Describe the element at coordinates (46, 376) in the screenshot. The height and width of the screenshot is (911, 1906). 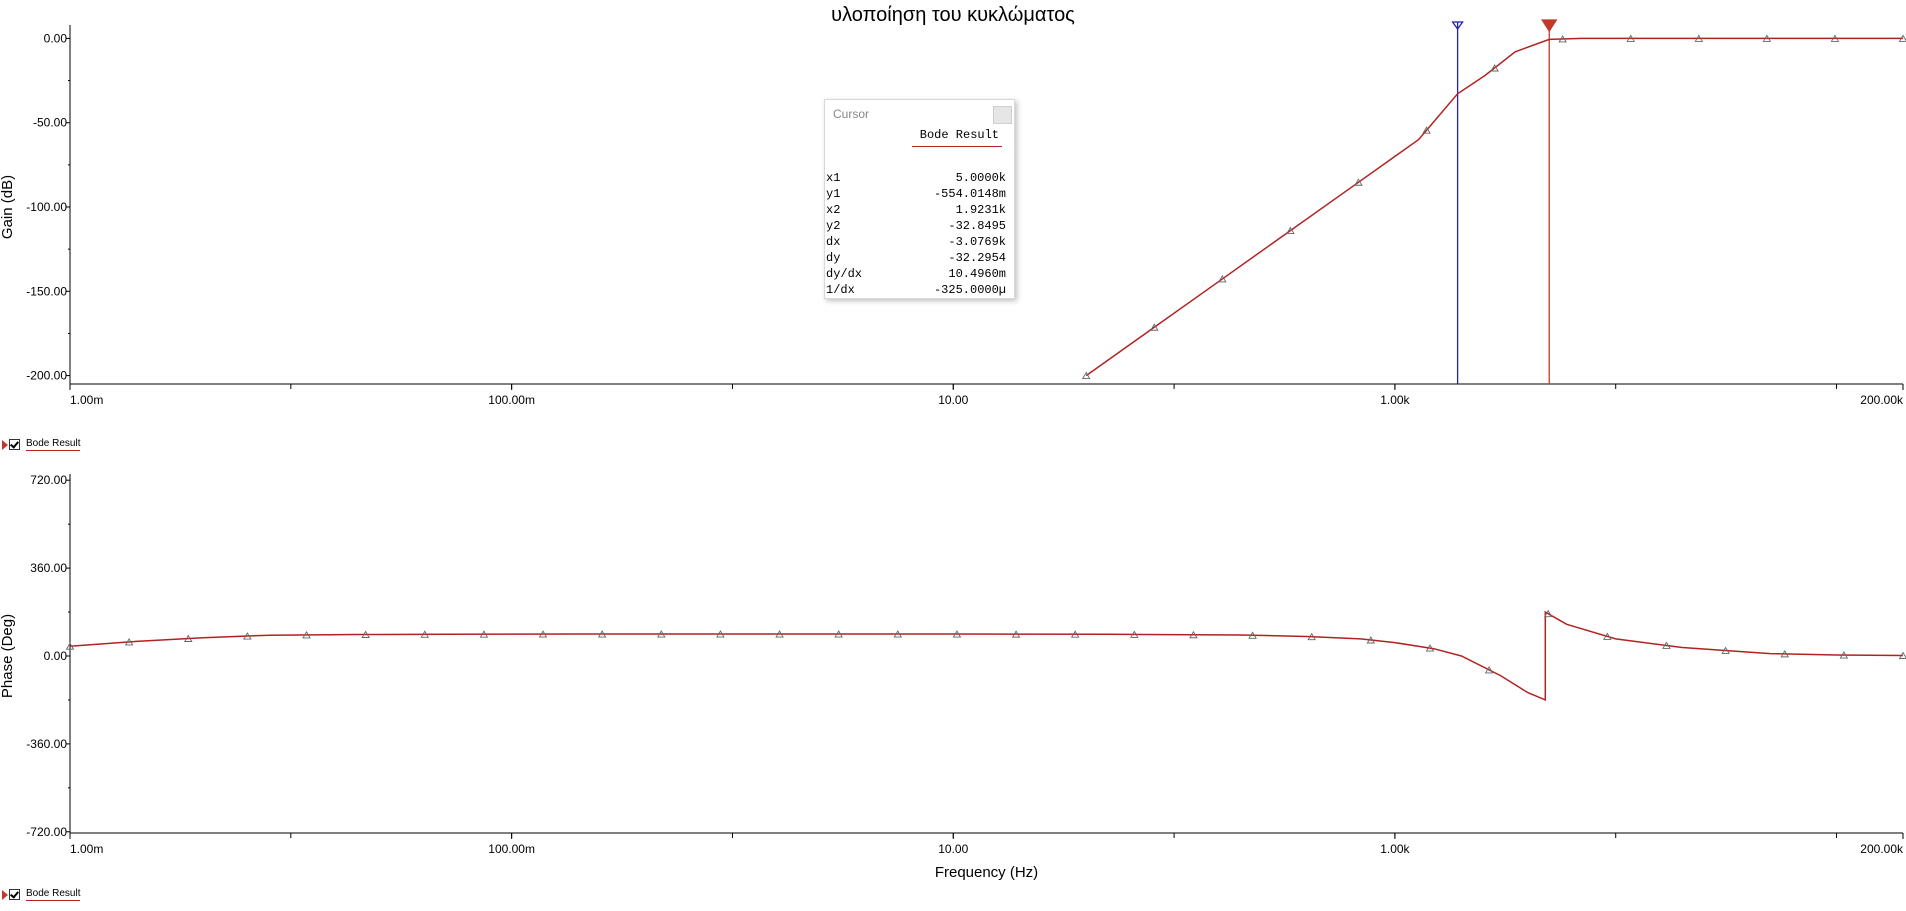
I see `y-tick-label: -200.00` at that location.